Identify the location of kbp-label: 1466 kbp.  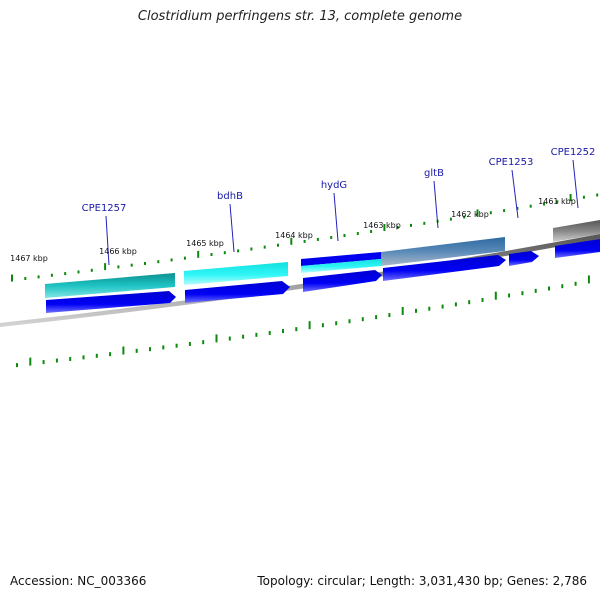
(118, 251).